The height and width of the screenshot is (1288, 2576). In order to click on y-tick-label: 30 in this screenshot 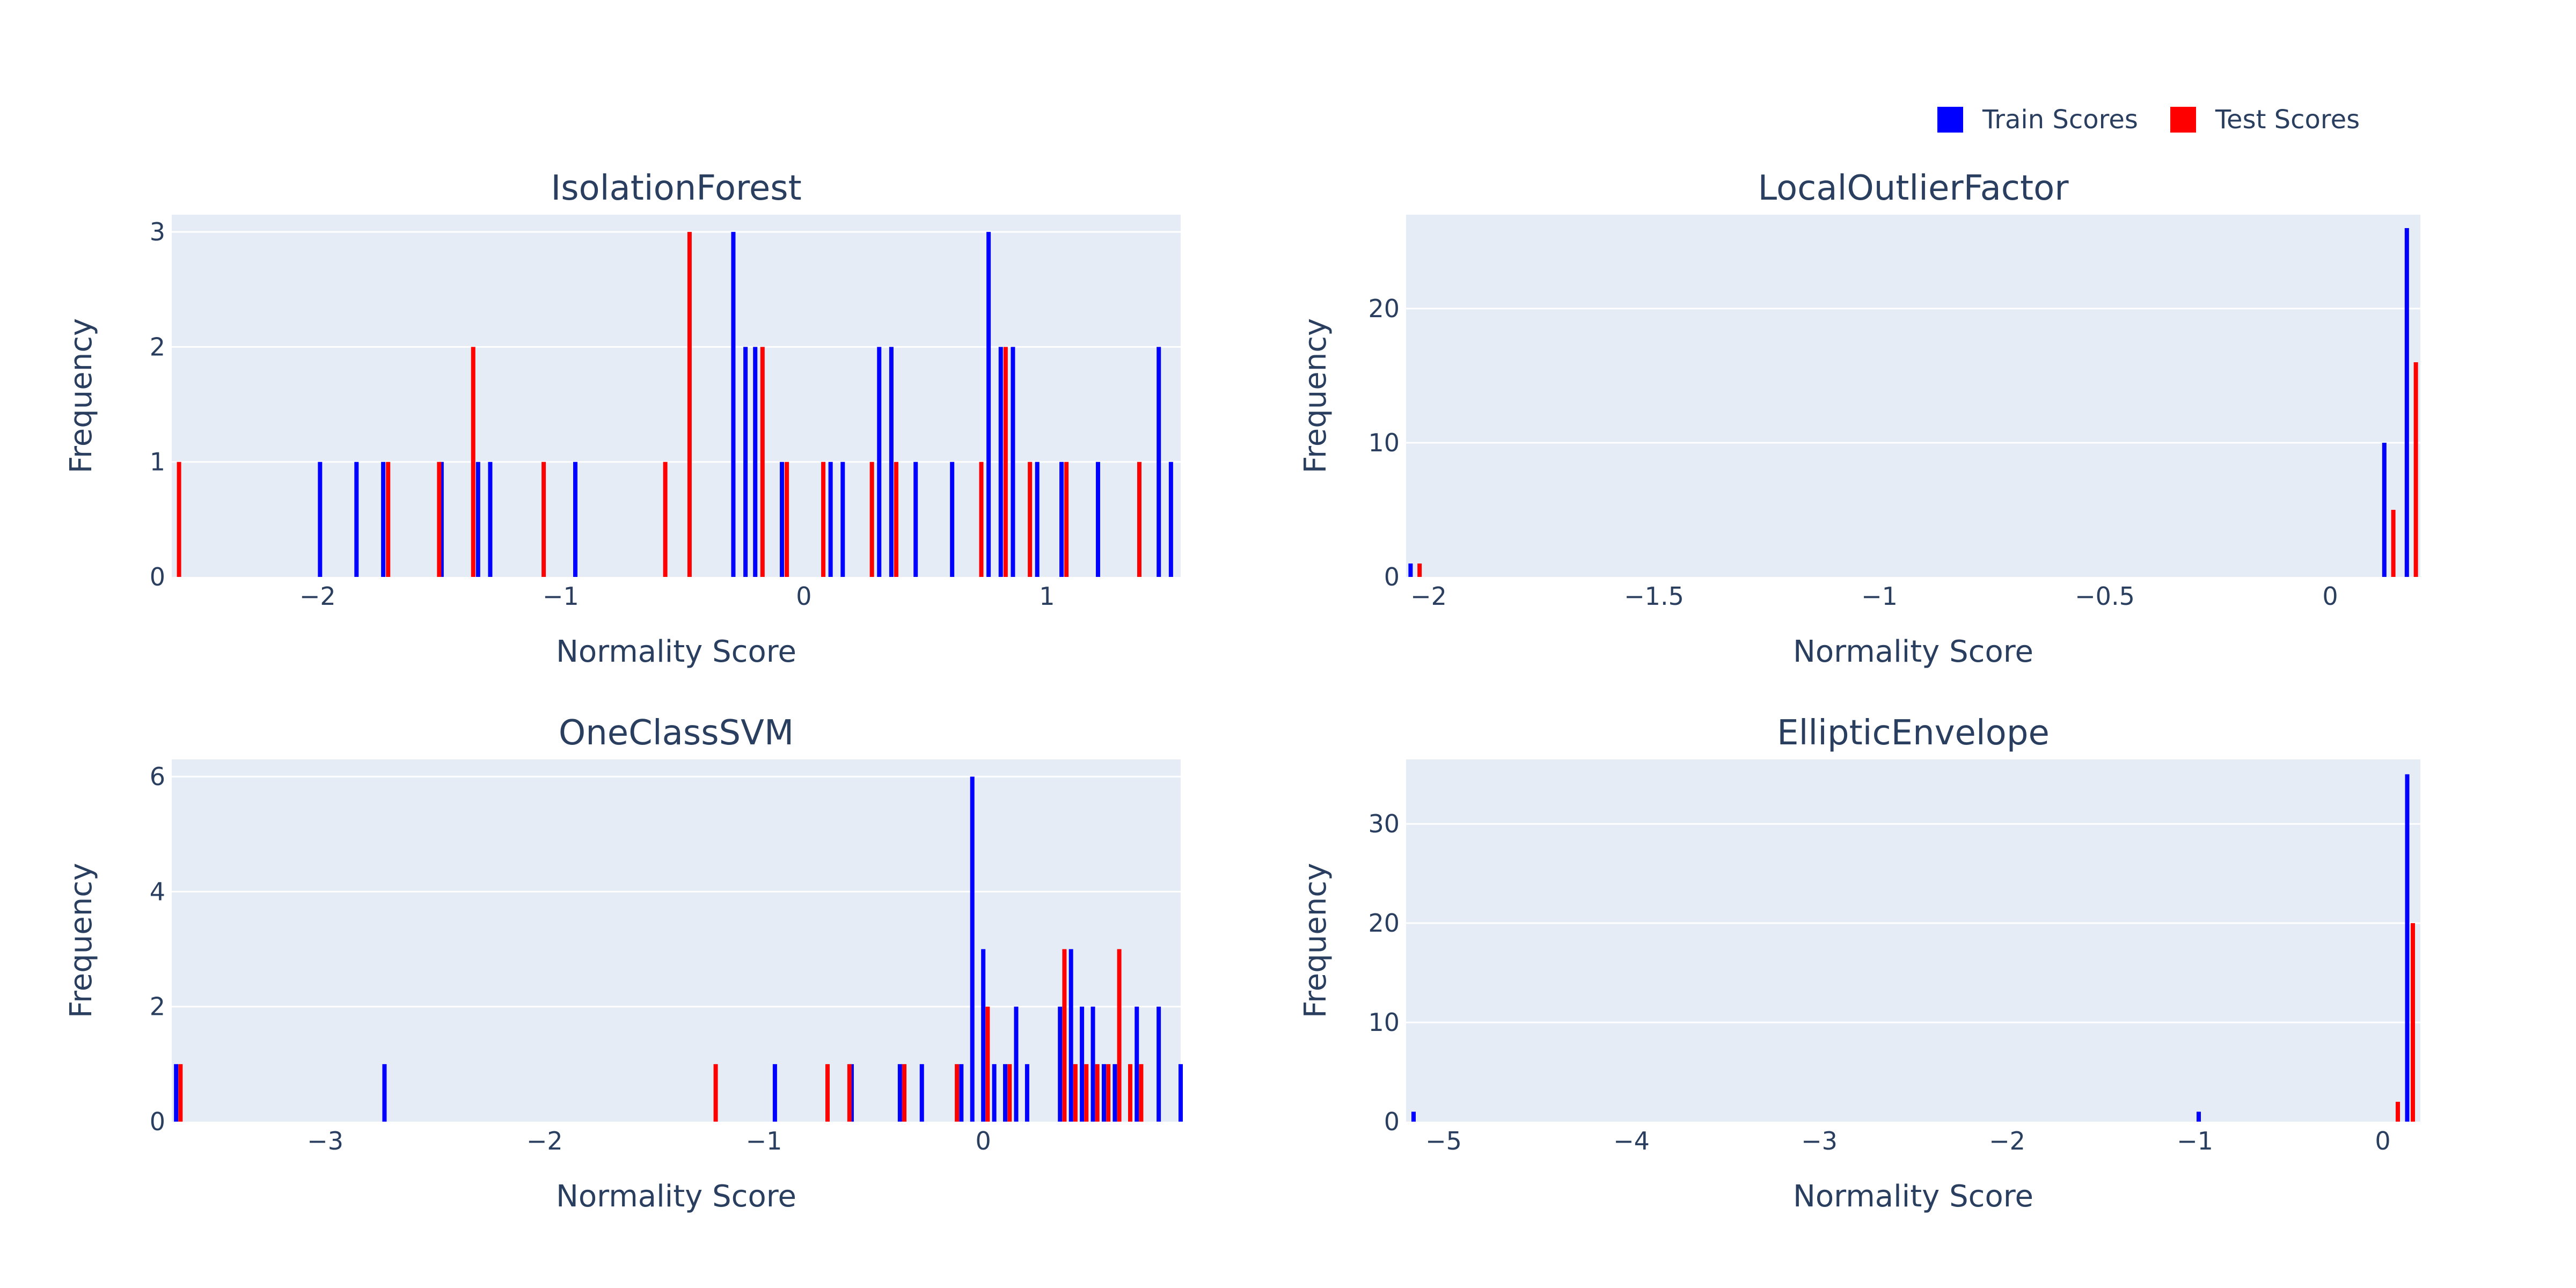, I will do `click(1384, 823)`.